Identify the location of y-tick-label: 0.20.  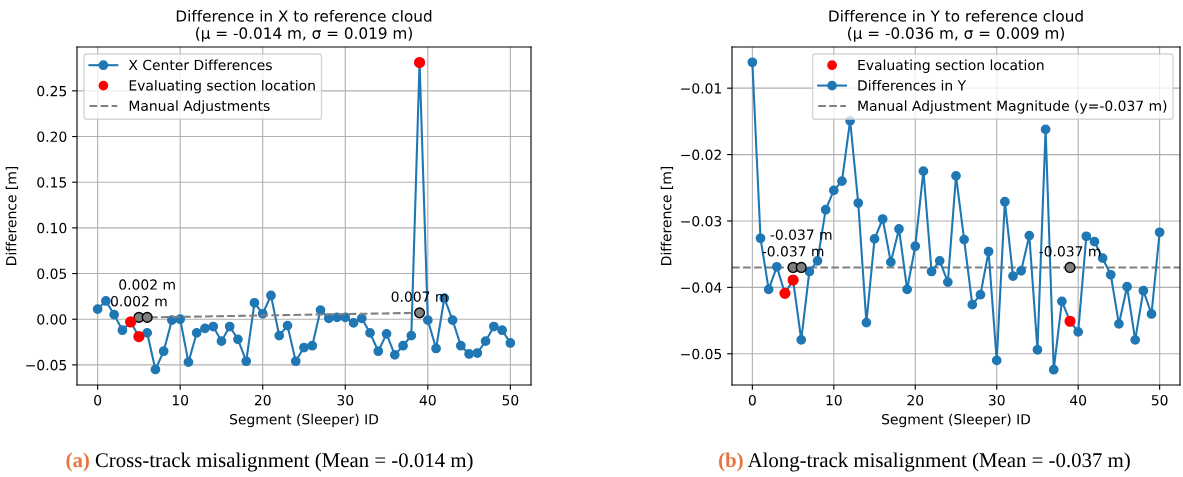
(52, 136).